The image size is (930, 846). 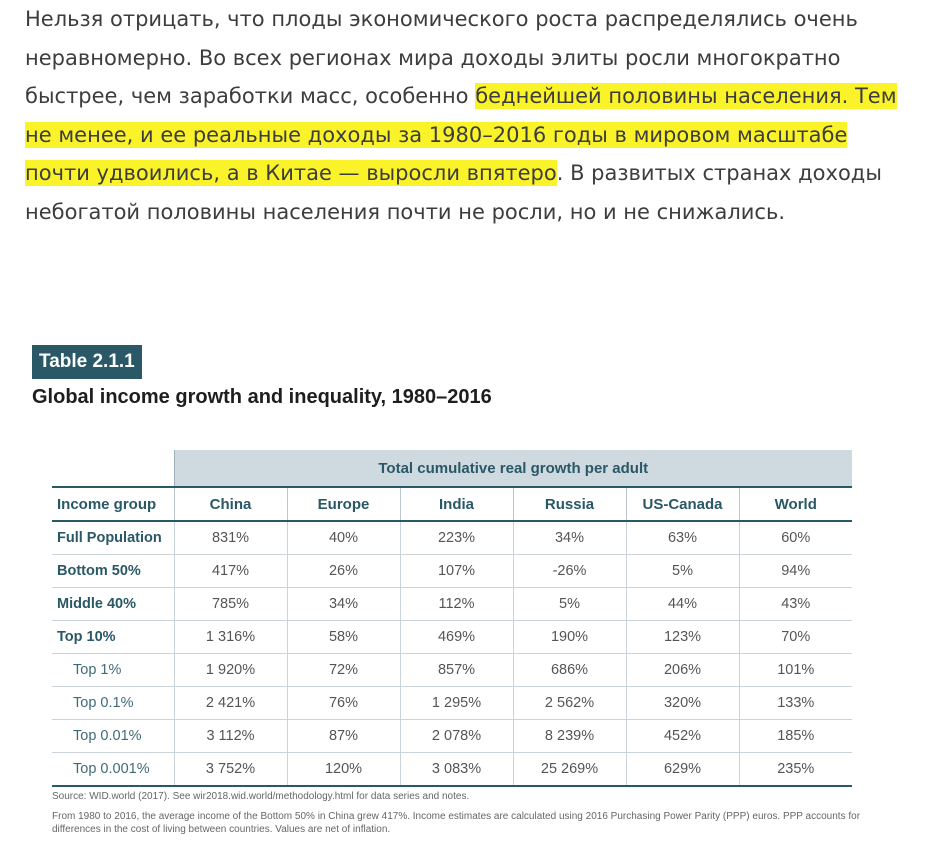 What do you see at coordinates (113, 468) in the screenshot?
I see `blank-header-cell` at bounding box center [113, 468].